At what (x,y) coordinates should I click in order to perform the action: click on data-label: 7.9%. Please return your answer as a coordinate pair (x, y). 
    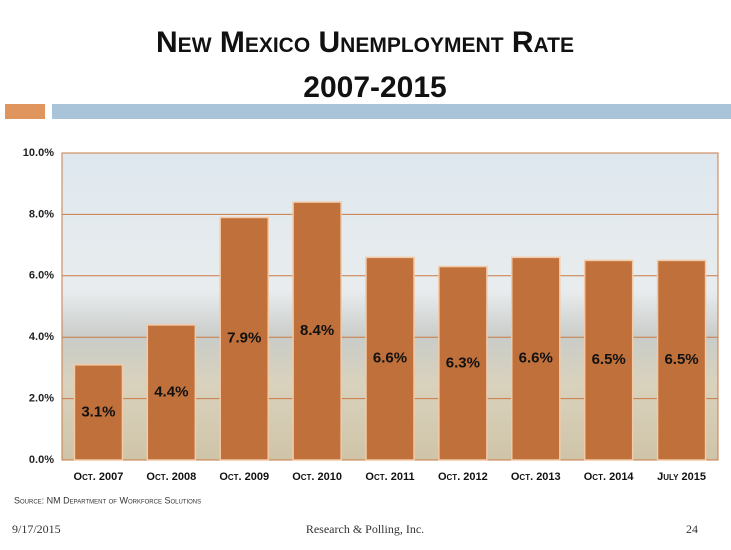
    Looking at the image, I should click on (244, 338).